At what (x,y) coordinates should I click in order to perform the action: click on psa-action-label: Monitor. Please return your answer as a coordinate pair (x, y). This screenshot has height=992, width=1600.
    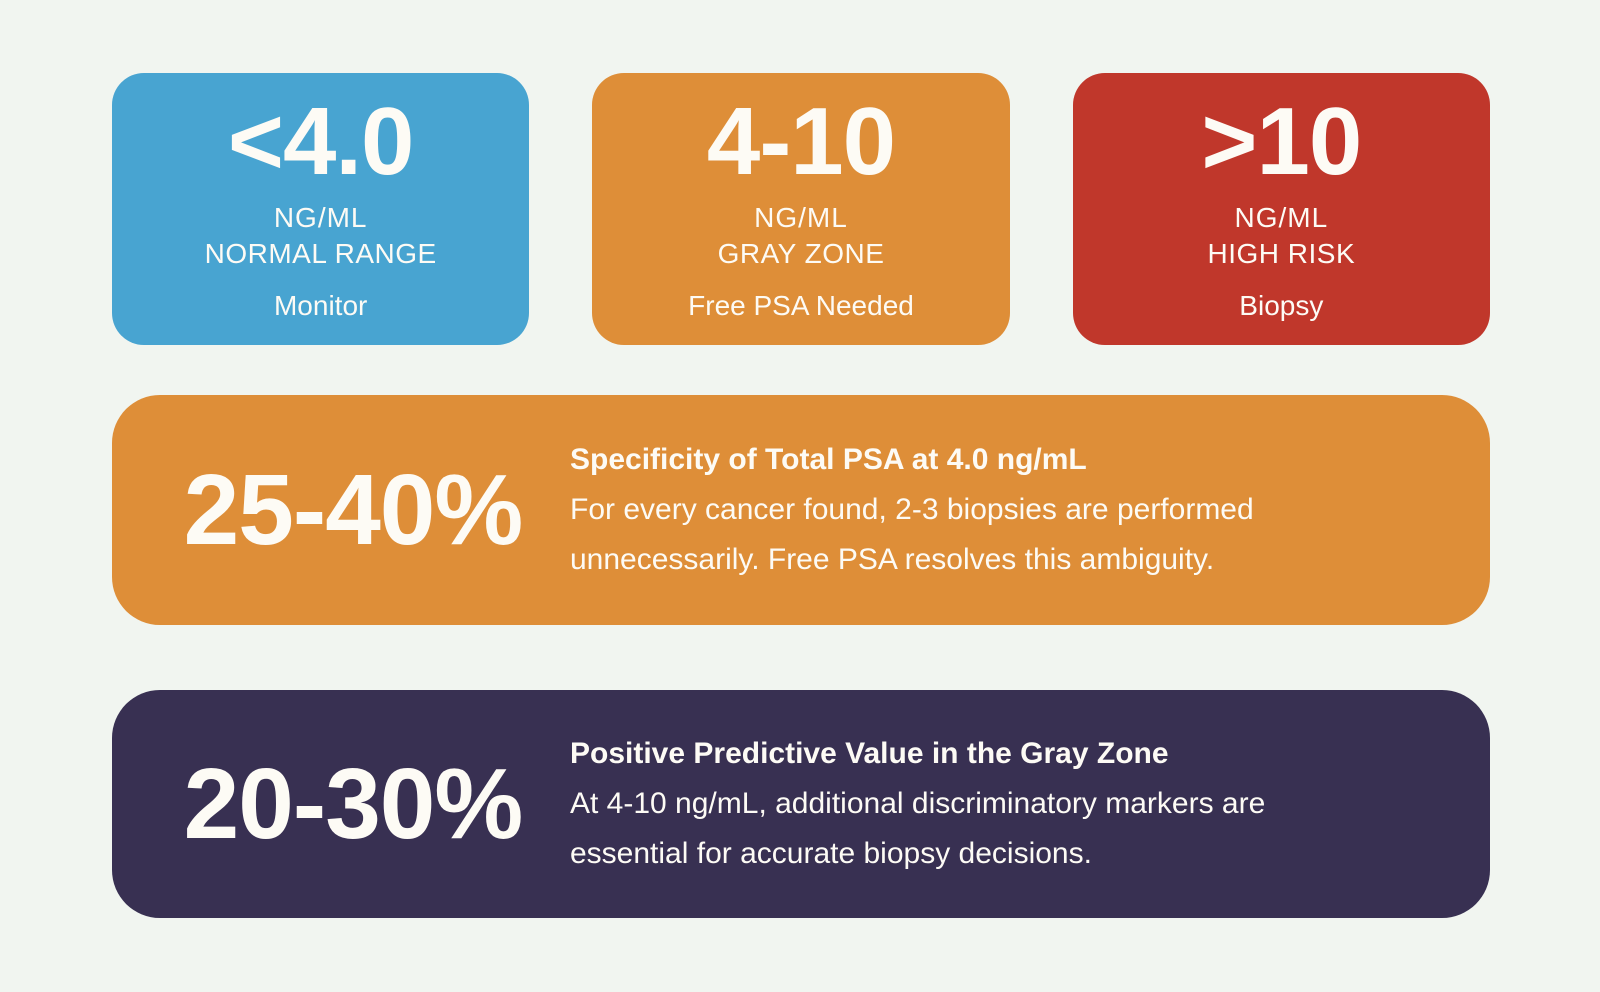
    Looking at the image, I should click on (320, 305).